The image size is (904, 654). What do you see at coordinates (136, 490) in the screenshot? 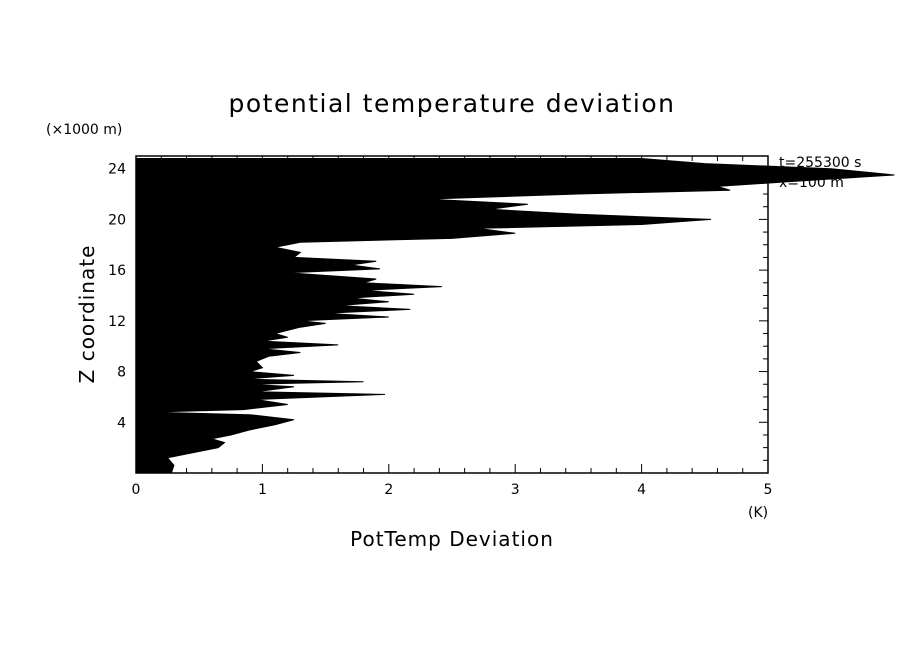
I see `x-tick-label: 0` at bounding box center [136, 490].